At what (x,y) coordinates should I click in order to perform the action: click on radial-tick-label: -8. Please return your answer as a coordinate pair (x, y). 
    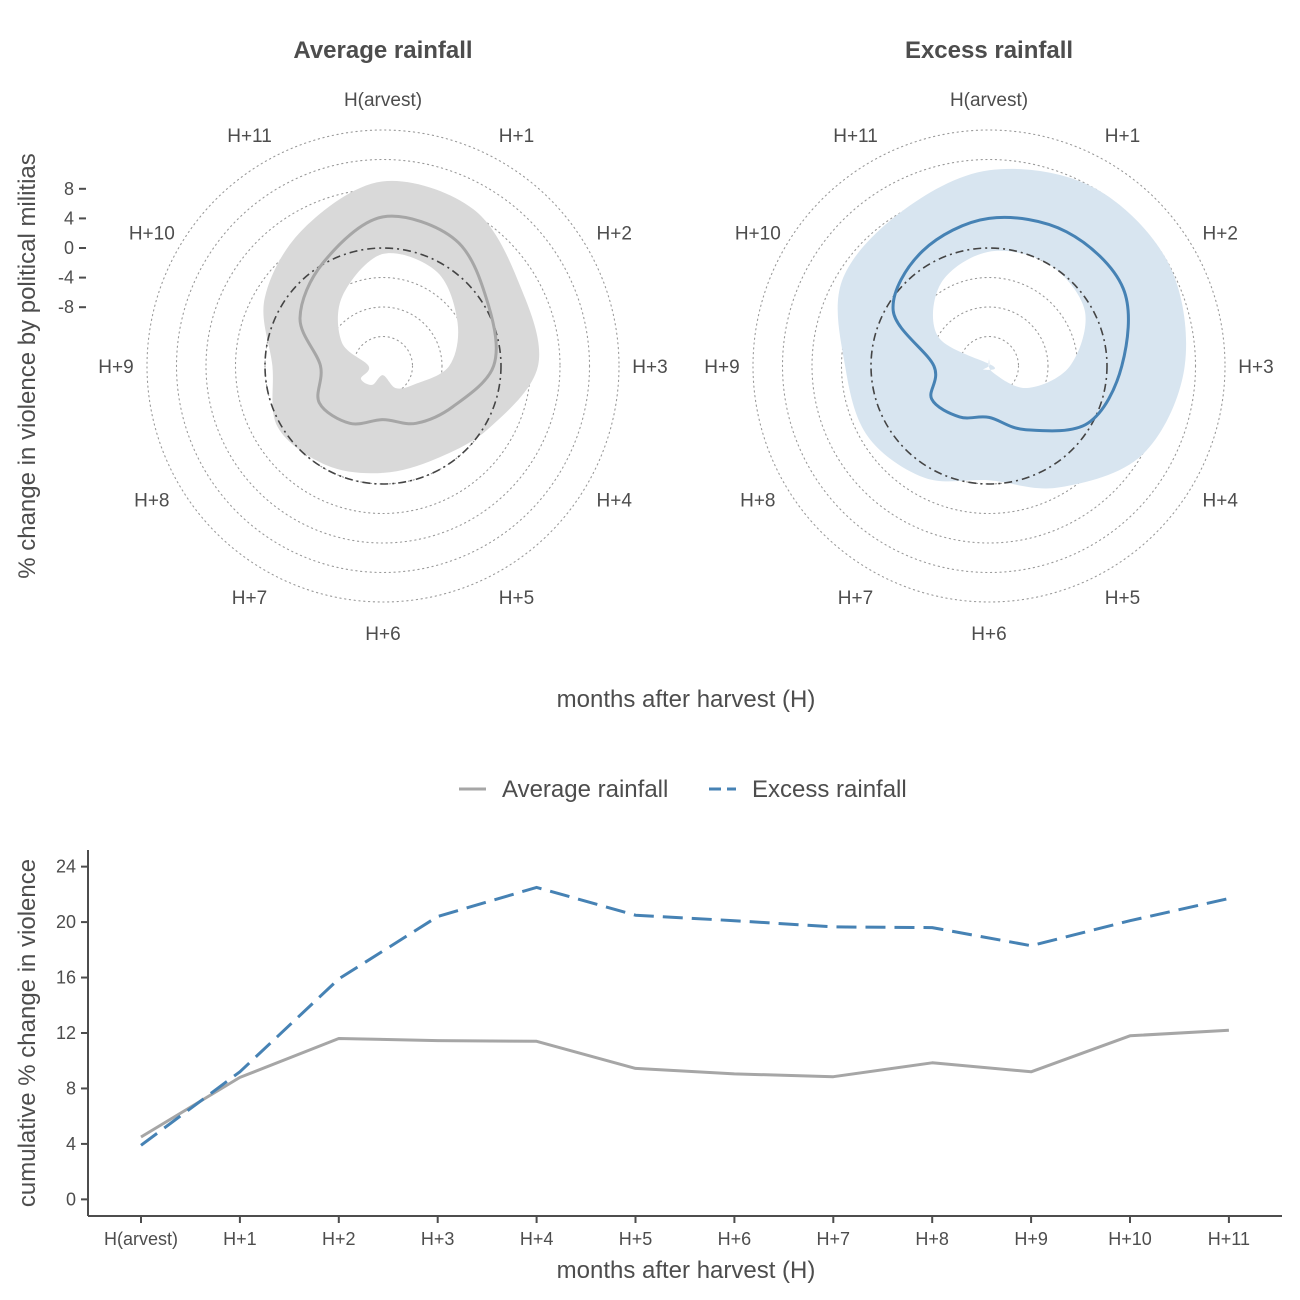
    Looking at the image, I should click on (66, 307).